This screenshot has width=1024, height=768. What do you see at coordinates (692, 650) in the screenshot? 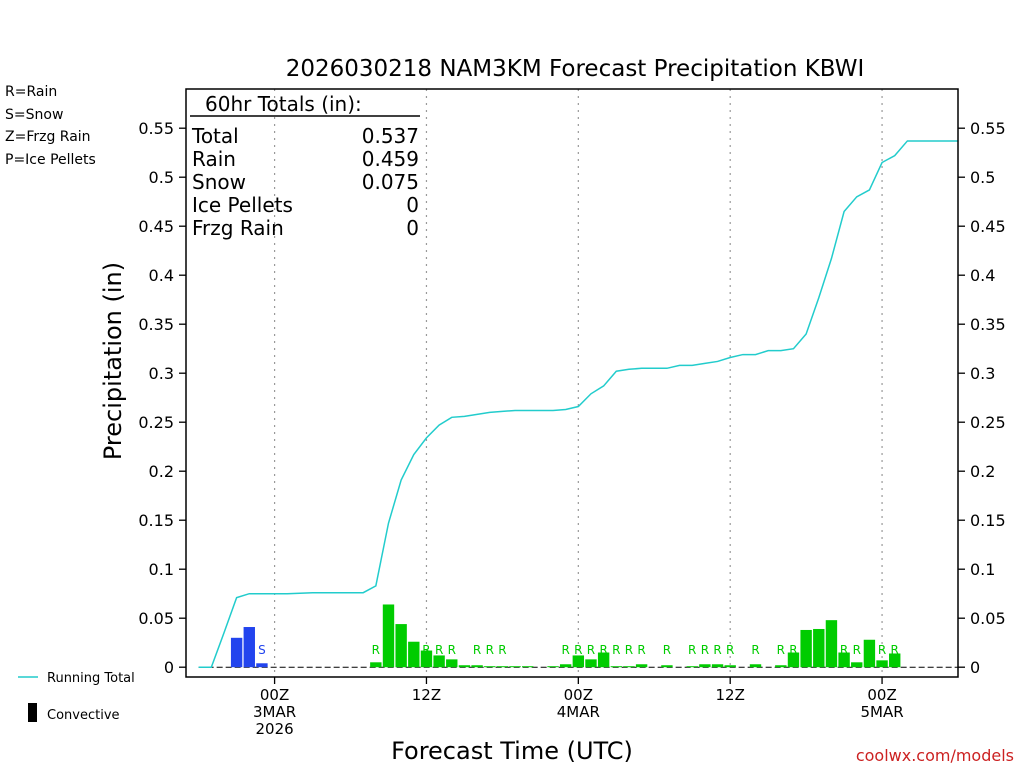
I see `type-mark-r-39: R` at bounding box center [692, 650].